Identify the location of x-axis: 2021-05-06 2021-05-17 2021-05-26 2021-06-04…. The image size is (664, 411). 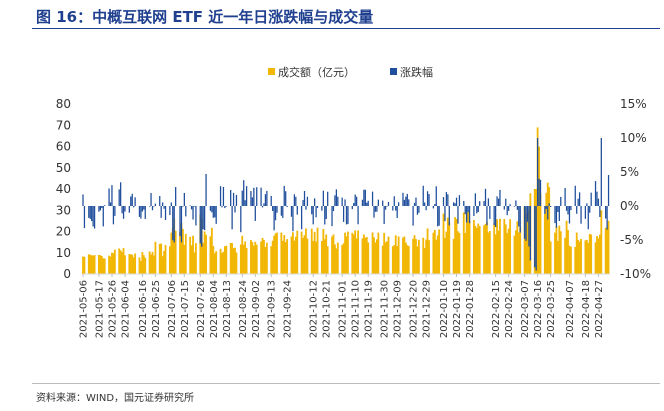
(342, 306).